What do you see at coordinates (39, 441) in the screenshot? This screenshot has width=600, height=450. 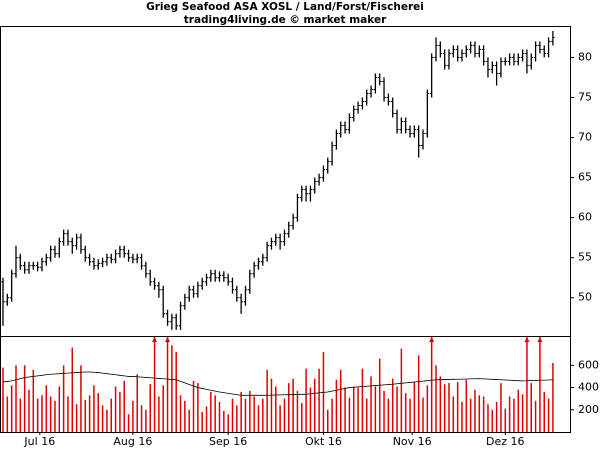 I see `x-tick-label: Jul 16` at bounding box center [39, 441].